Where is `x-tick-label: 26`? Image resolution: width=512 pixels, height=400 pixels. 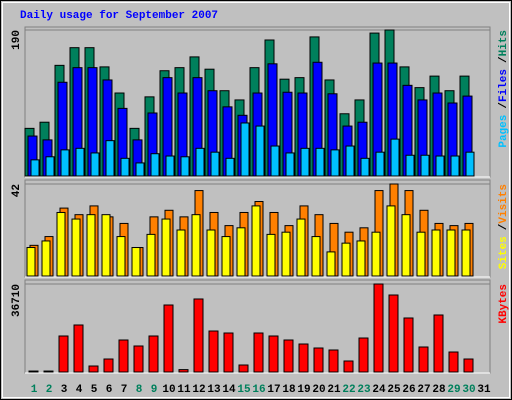
x-tick-label: 26 is located at coordinates (408, 390).